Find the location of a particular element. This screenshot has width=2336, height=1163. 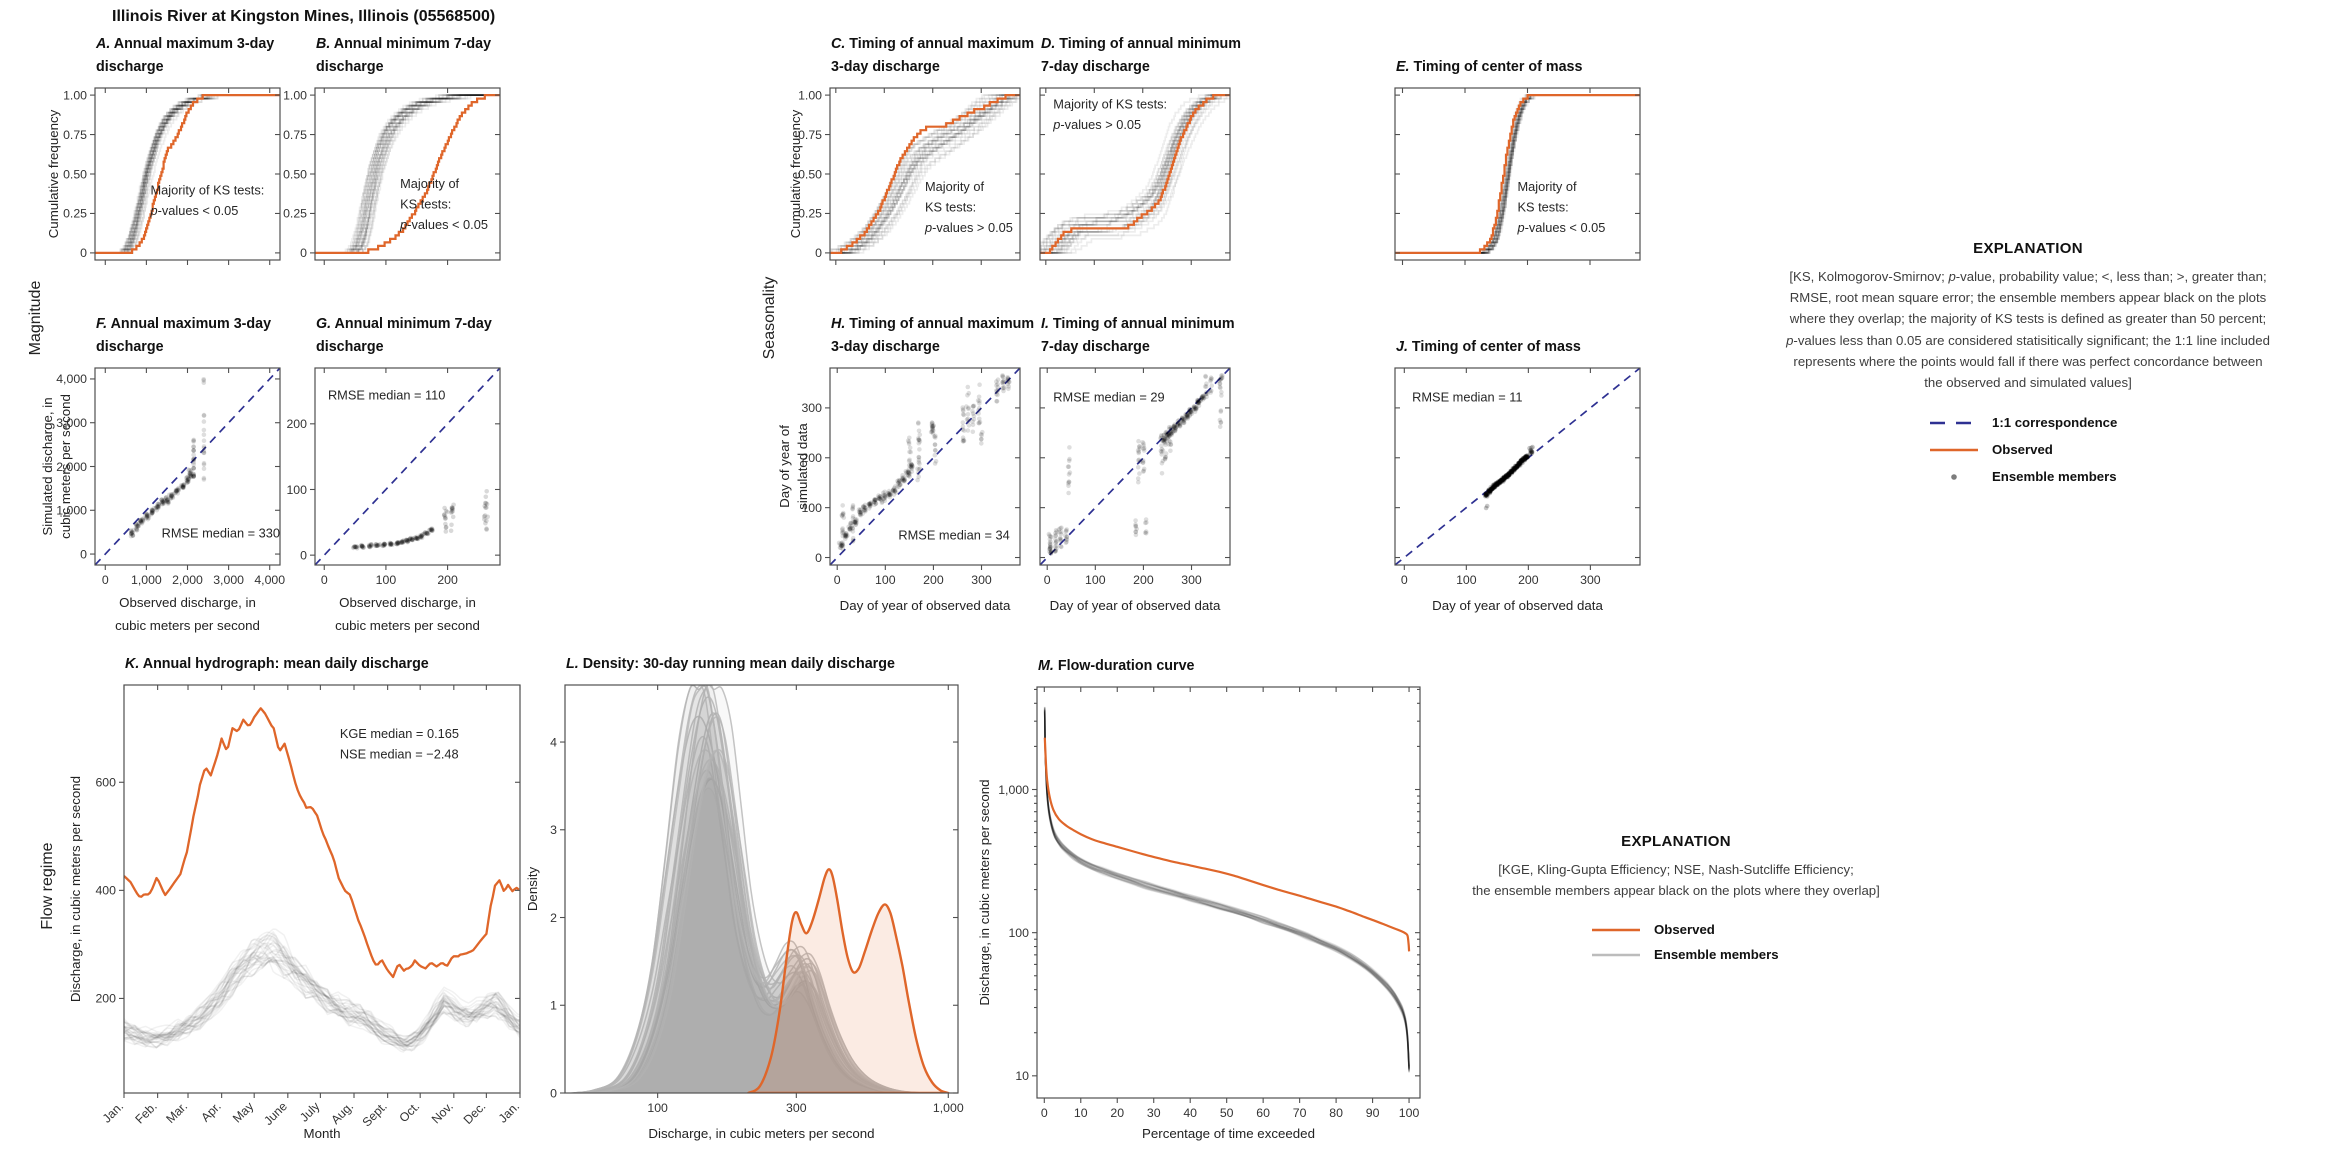

panel-title: discharge is located at coordinates (350, 67).